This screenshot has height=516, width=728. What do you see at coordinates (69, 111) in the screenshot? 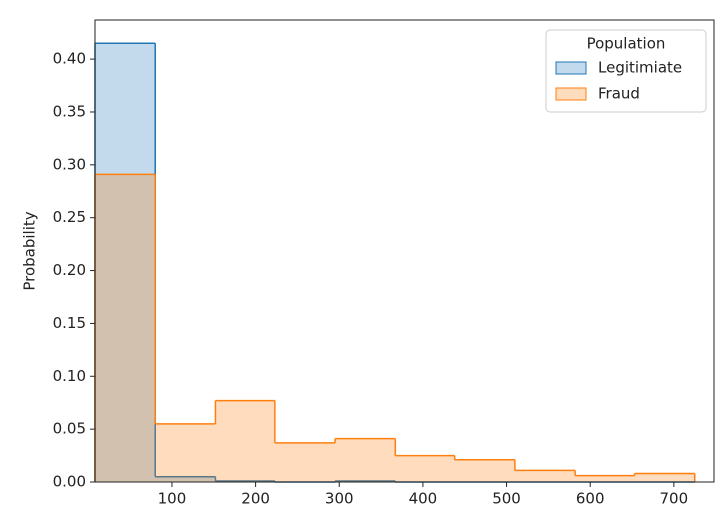
I see `y-tick-label: 0.35` at bounding box center [69, 111].